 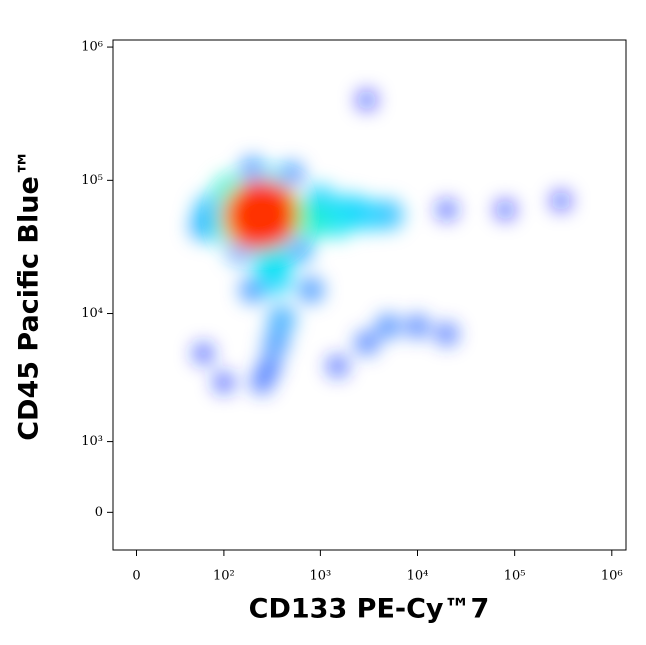 I want to click on x-tick-label: 10², so click(x=224, y=576).